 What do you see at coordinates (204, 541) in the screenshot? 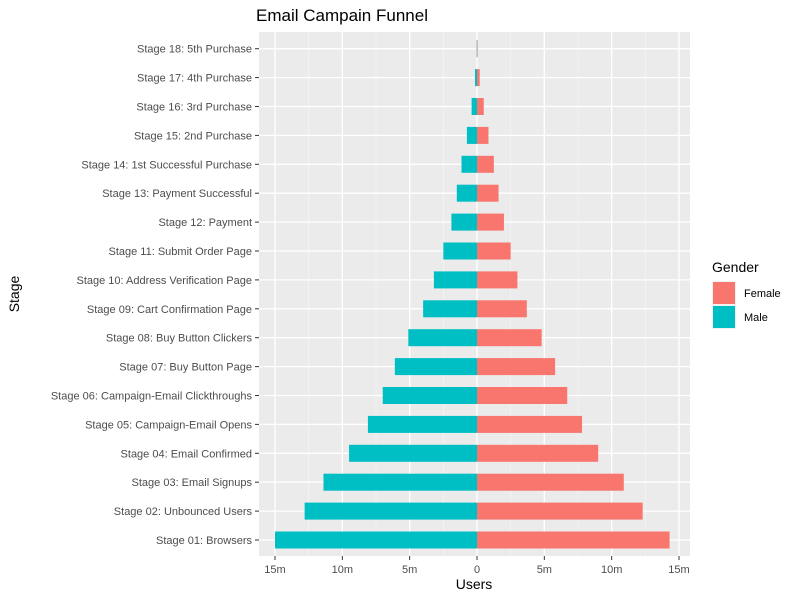
I see `y-tick-label: Stage 01: Browsers` at bounding box center [204, 541].